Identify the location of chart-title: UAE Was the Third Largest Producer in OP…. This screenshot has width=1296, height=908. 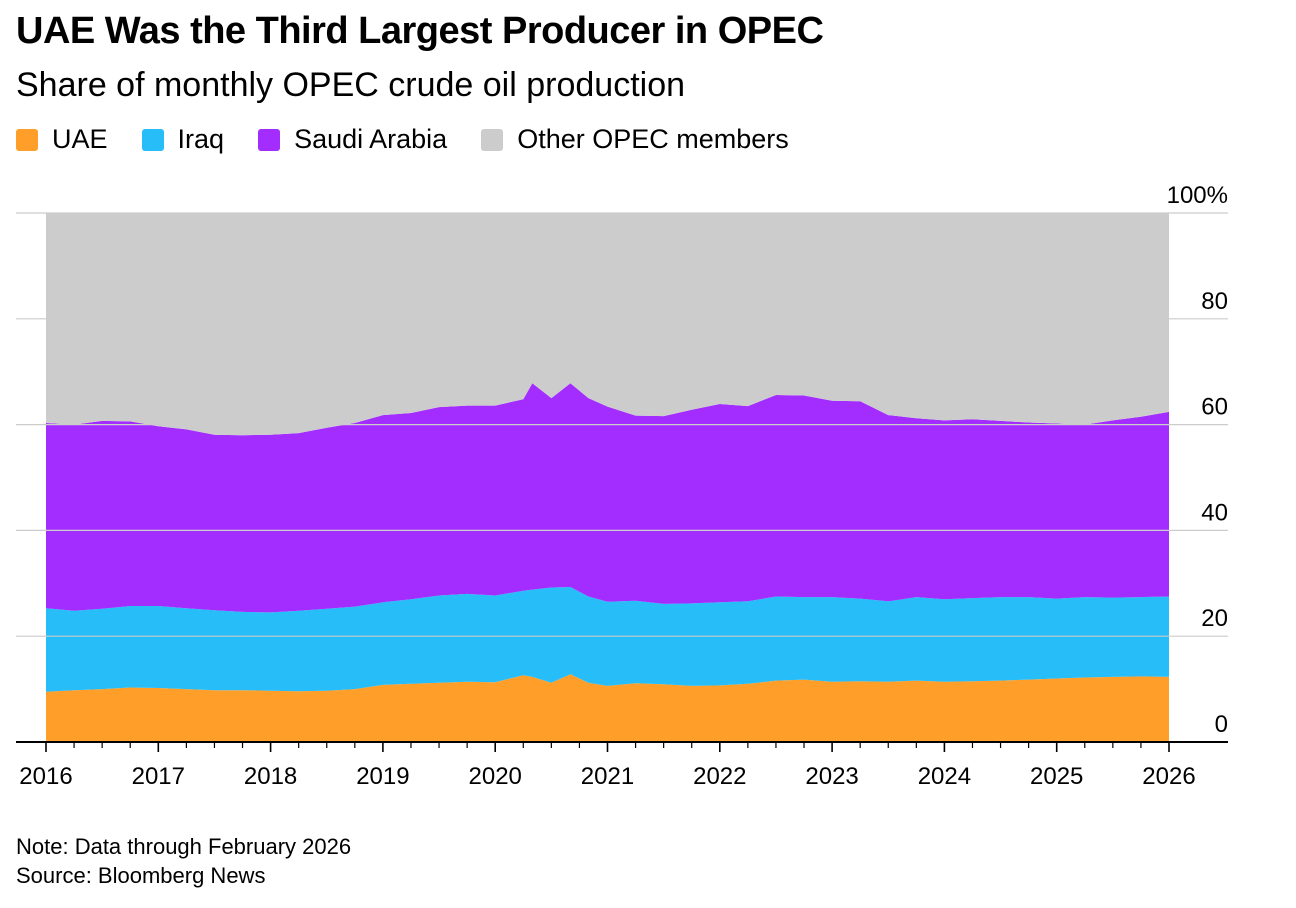
(420, 31).